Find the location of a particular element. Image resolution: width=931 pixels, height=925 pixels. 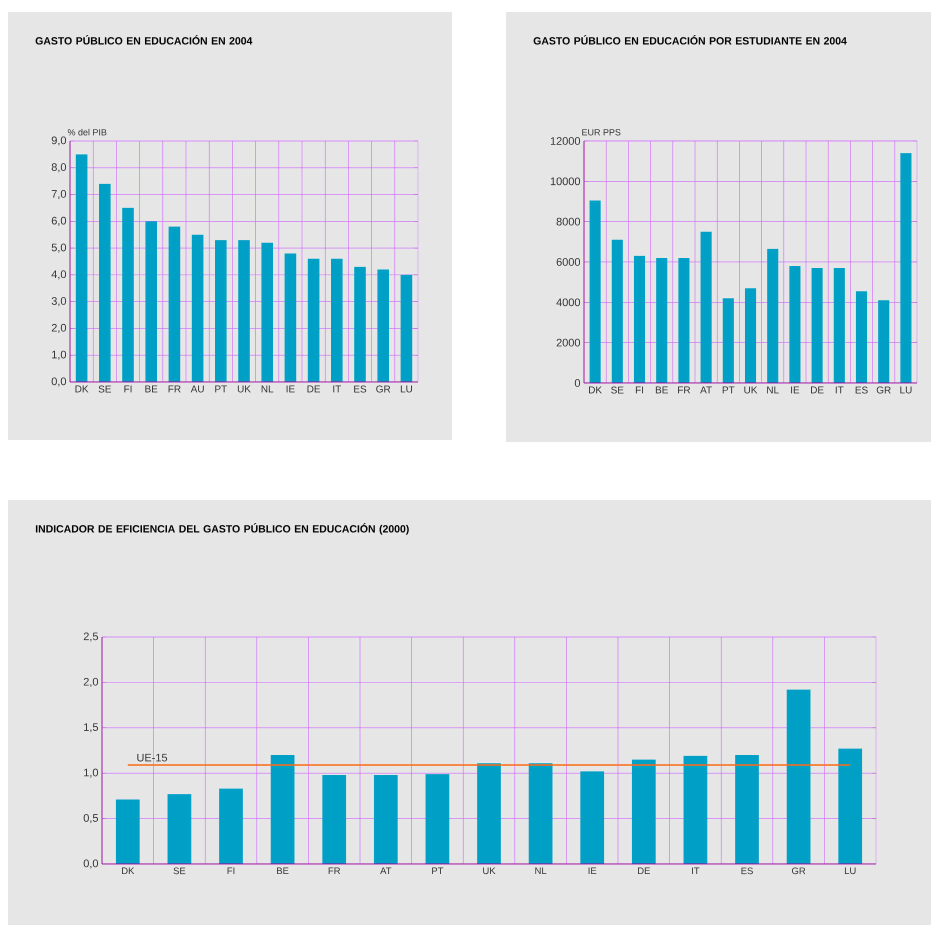

x-tick-label: AT is located at coordinates (706, 390).